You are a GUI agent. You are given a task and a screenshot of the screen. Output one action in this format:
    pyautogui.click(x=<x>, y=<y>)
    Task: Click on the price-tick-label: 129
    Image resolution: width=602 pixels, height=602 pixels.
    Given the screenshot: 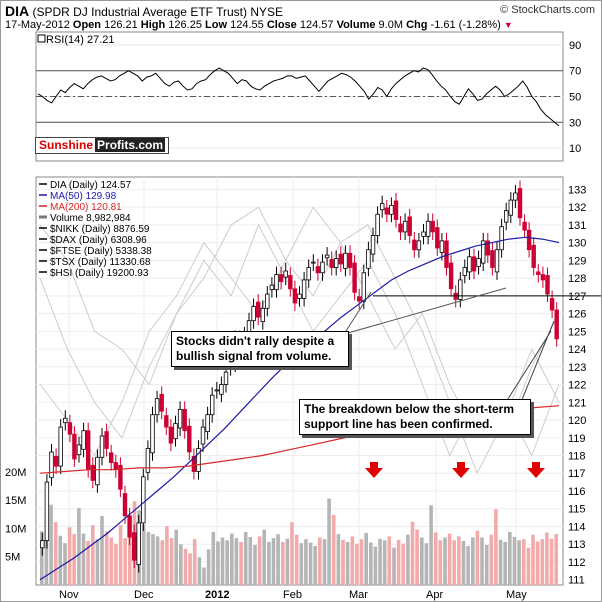 What is the action you would take?
    pyautogui.click(x=577, y=261)
    